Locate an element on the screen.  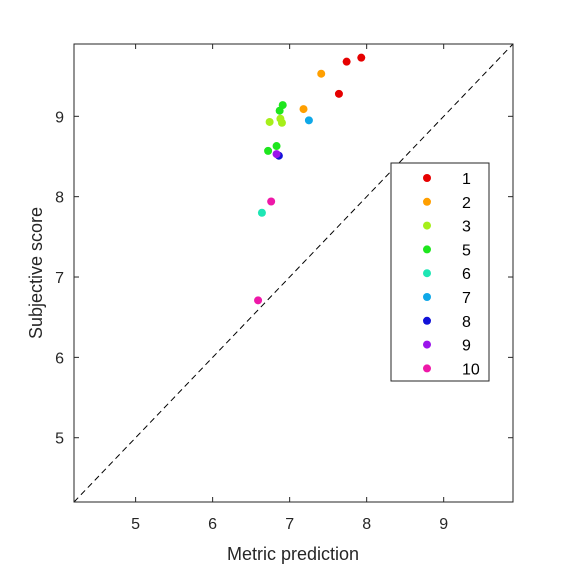
legend-label-6: 6 is located at coordinates (466, 274).